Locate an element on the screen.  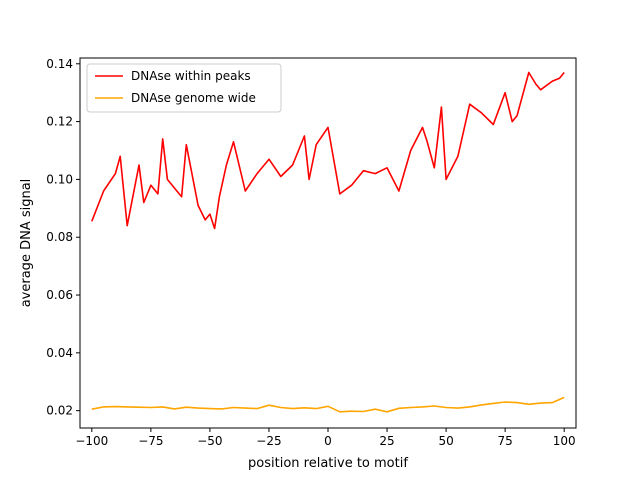
y-axis-label: average DNA signal is located at coordinates (26, 243).